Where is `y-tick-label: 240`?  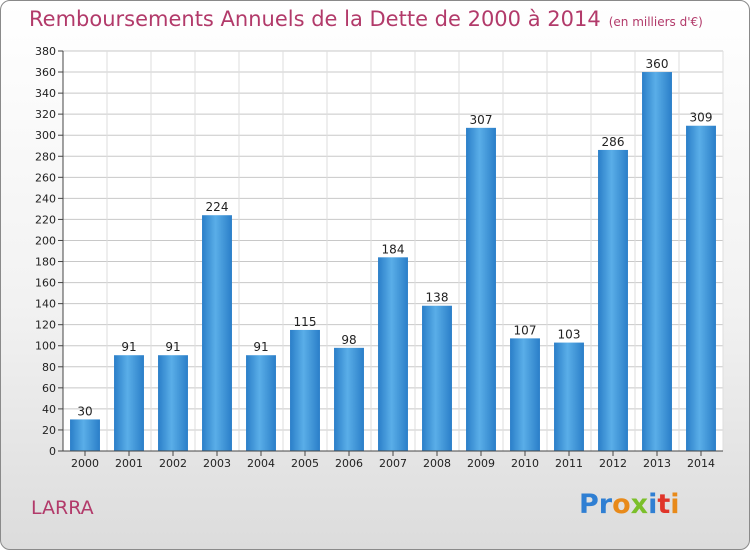
y-tick-label: 240 is located at coordinates (45, 198).